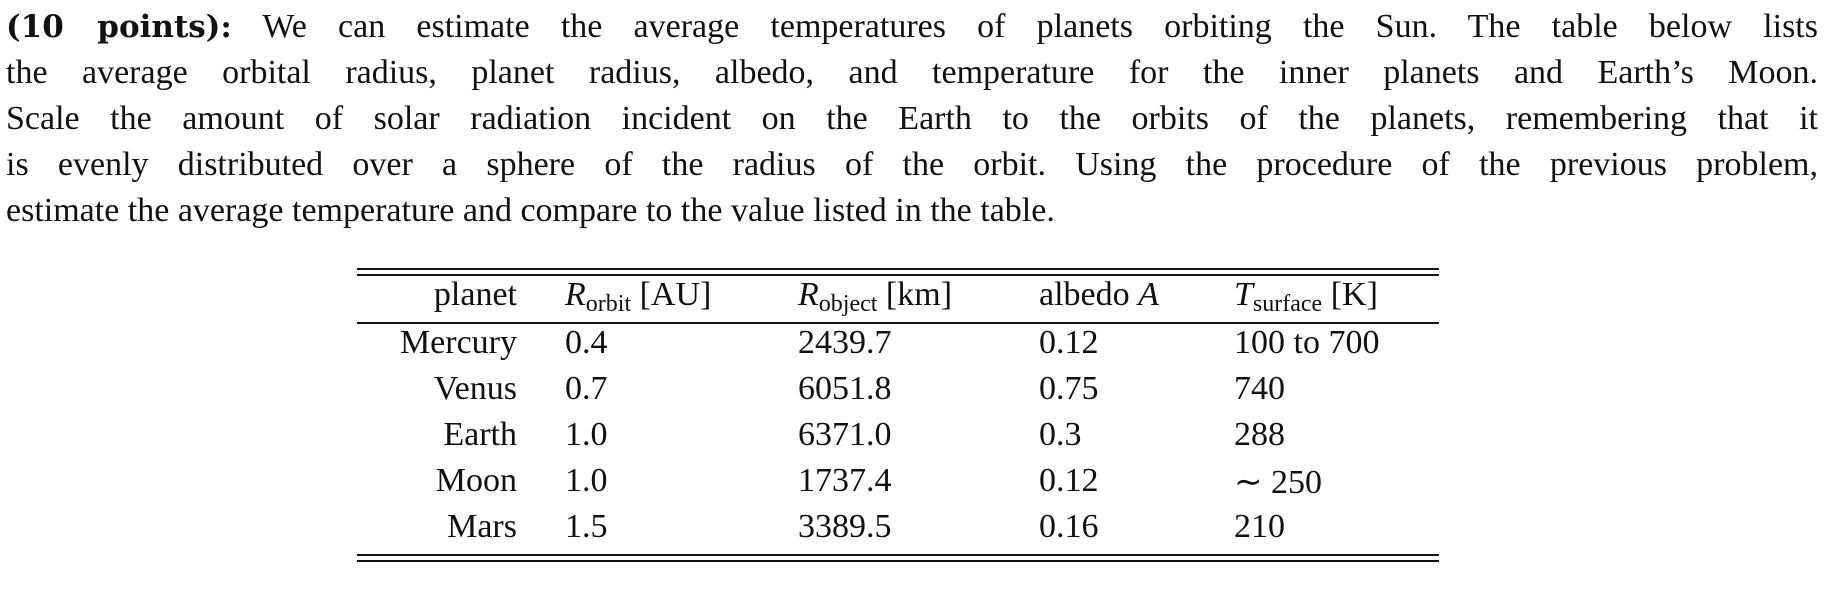  What do you see at coordinates (848, 304) in the screenshot?
I see `header-subscript: object` at bounding box center [848, 304].